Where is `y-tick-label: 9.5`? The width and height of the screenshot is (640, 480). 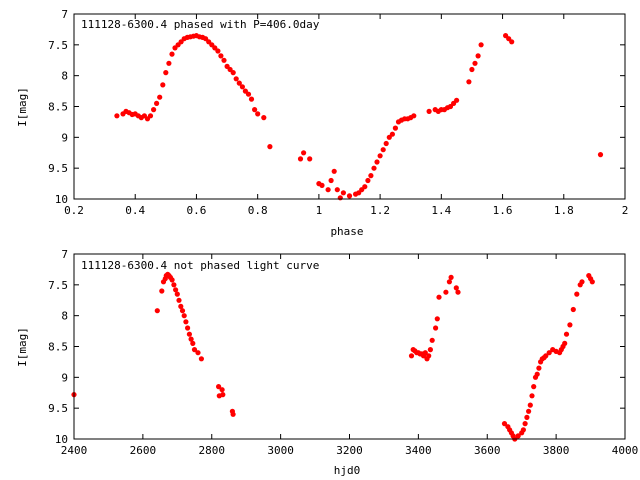 y-tick-label: 9.5 is located at coordinates (58, 408).